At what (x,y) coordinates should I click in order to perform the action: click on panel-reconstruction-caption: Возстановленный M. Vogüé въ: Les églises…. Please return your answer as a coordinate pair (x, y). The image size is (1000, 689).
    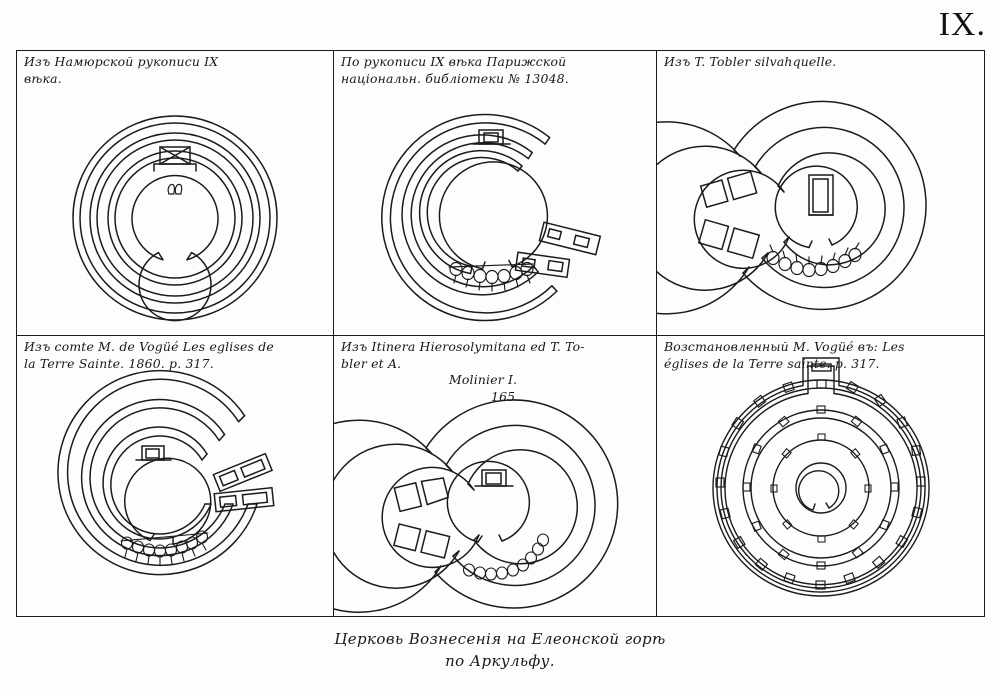
    Looking at the image, I should click on (784, 355).